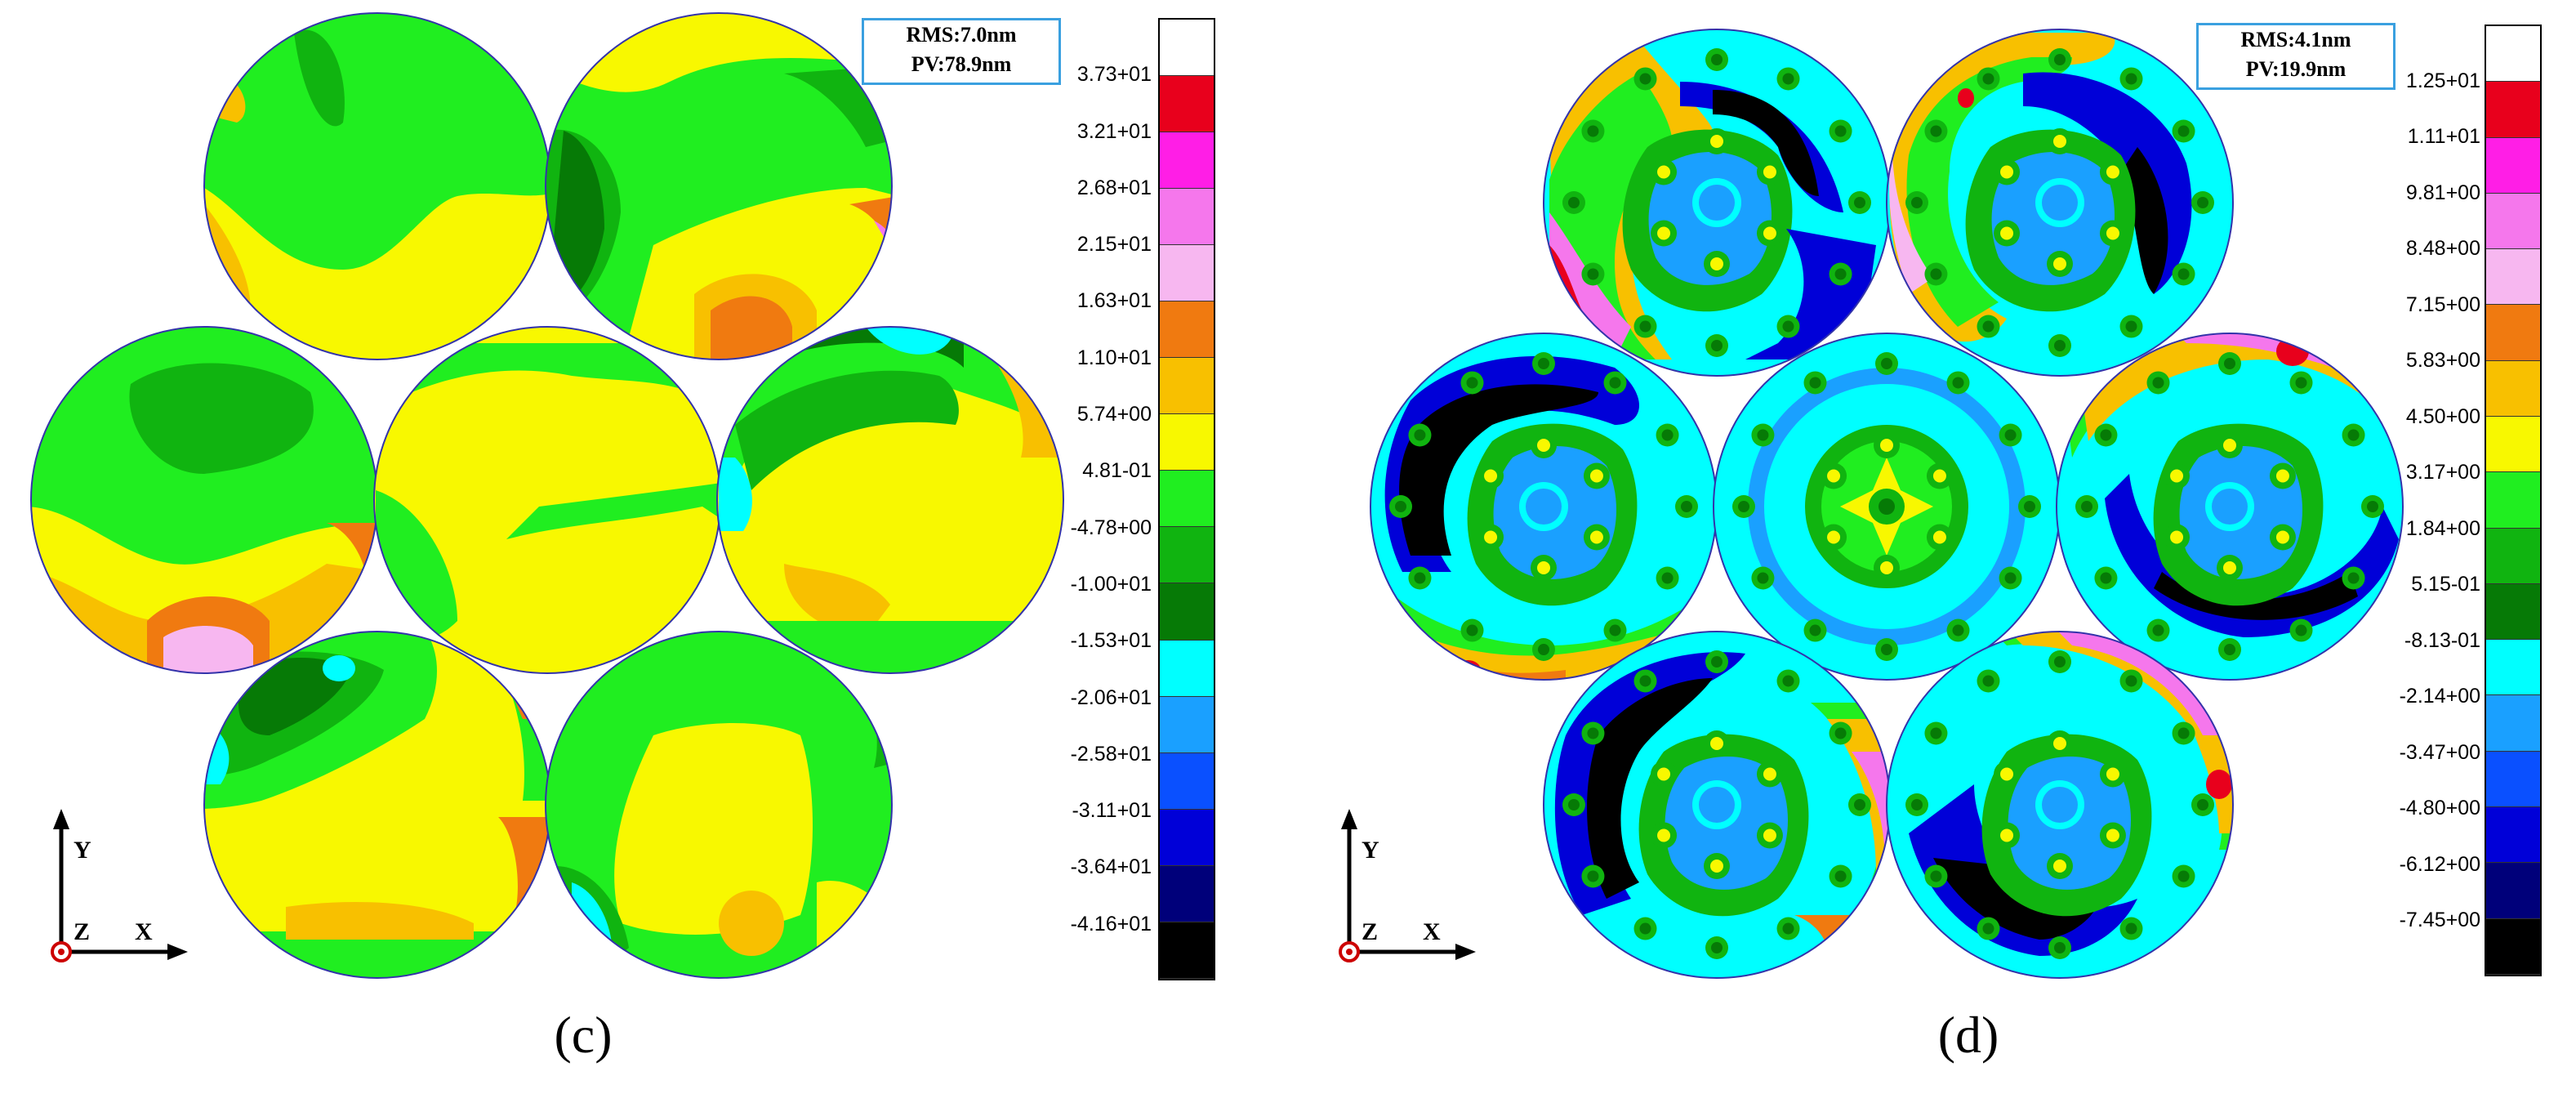 This screenshot has width=2576, height=1094. I want to click on colorbar-tick-label: -8.13-01, so click(2442, 640).